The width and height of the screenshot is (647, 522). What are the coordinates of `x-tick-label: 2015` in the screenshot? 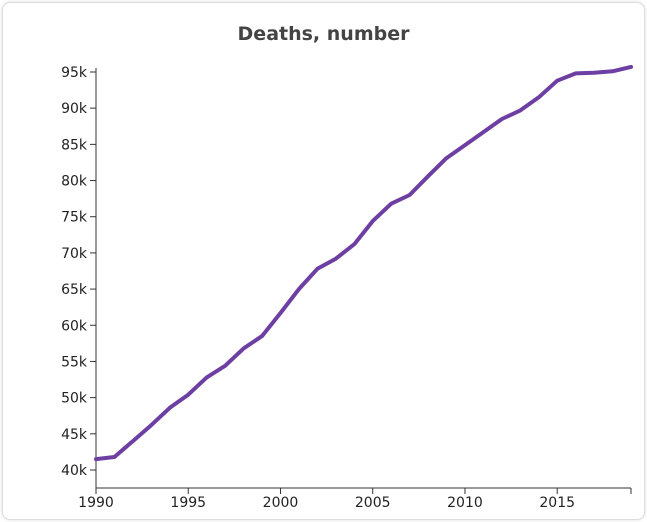 It's located at (557, 503).